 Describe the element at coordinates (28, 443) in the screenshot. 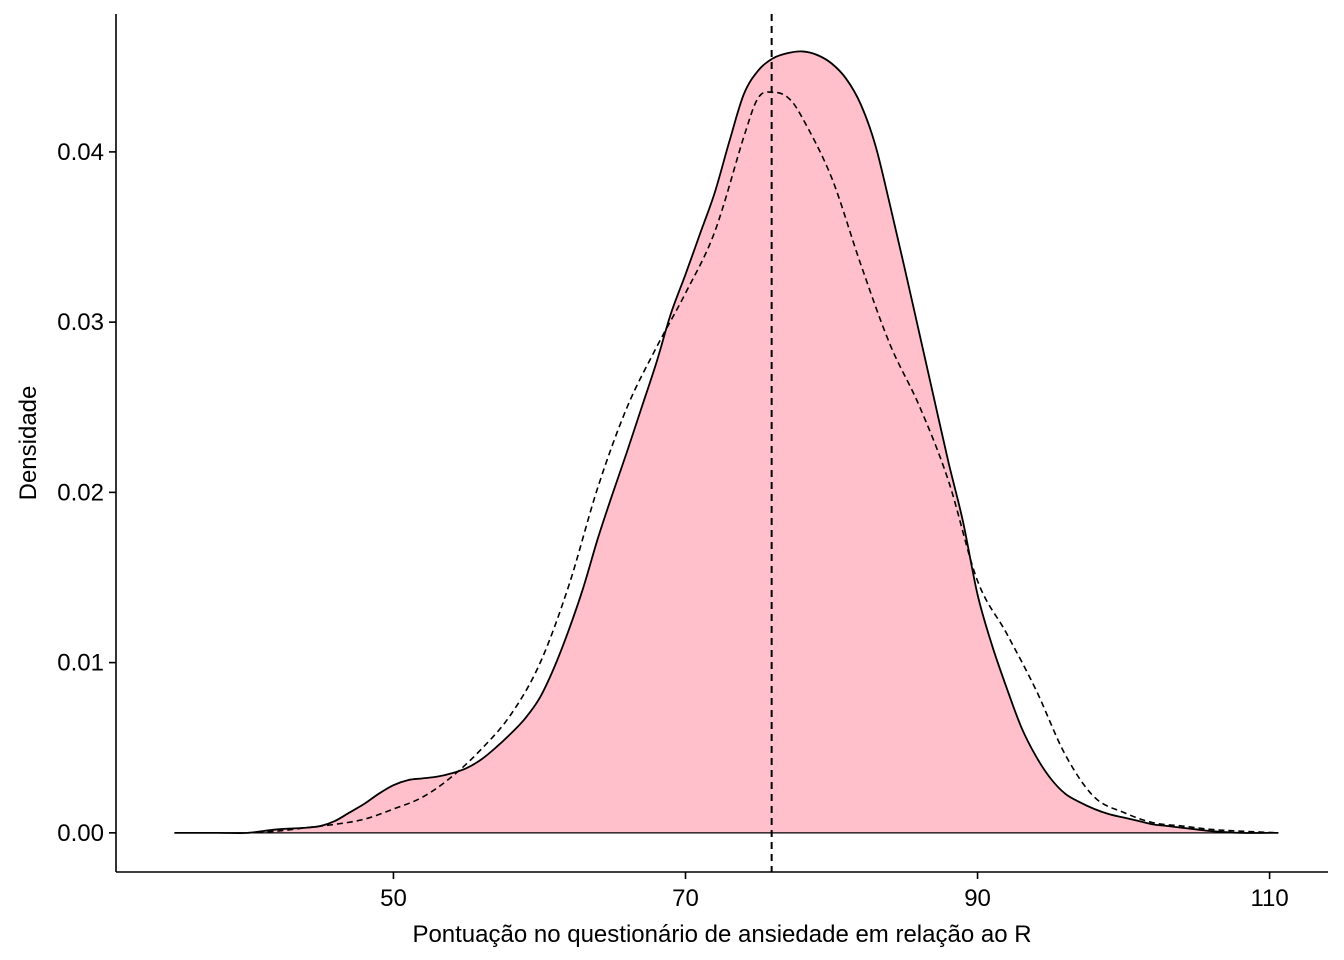

I see `y-axis-title: Densidade` at that location.